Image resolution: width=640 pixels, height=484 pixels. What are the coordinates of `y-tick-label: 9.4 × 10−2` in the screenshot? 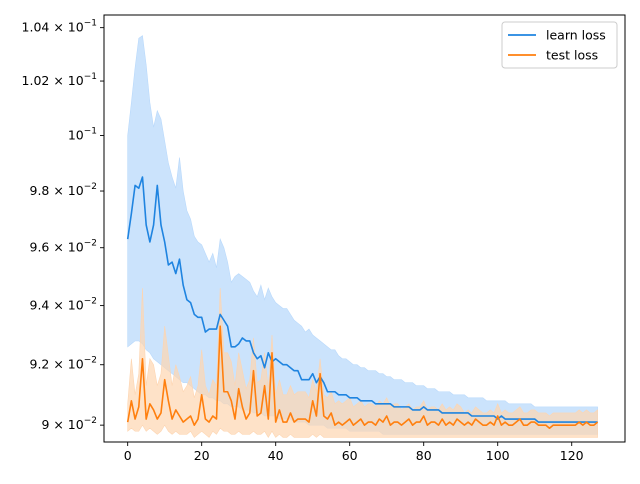 It's located at (64, 305).